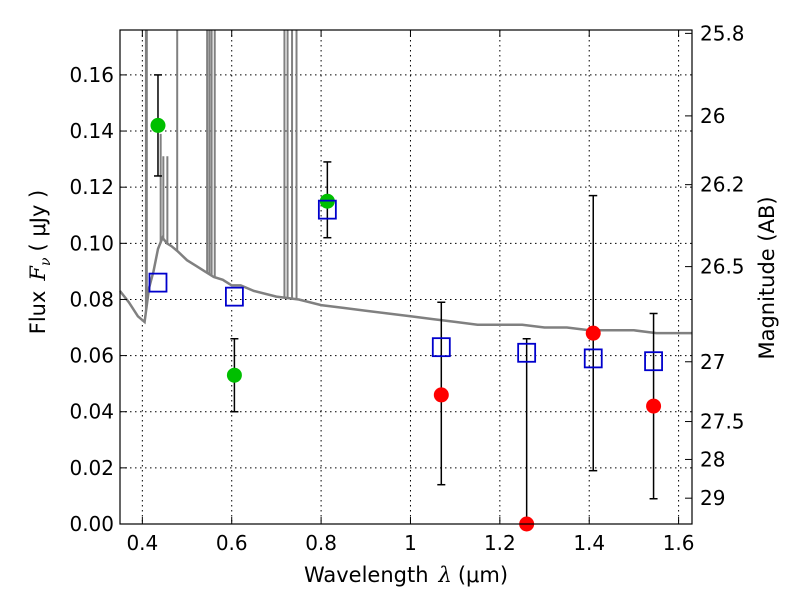 This screenshot has height=600, width=800. Describe the element at coordinates (589, 543) in the screenshot. I see `x-tick-label: 1.4` at that location.